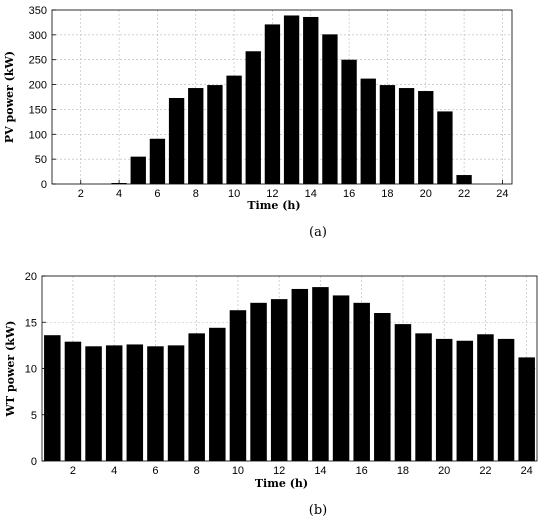  I want to click on y-tick-label: 50, so click(41, 160).